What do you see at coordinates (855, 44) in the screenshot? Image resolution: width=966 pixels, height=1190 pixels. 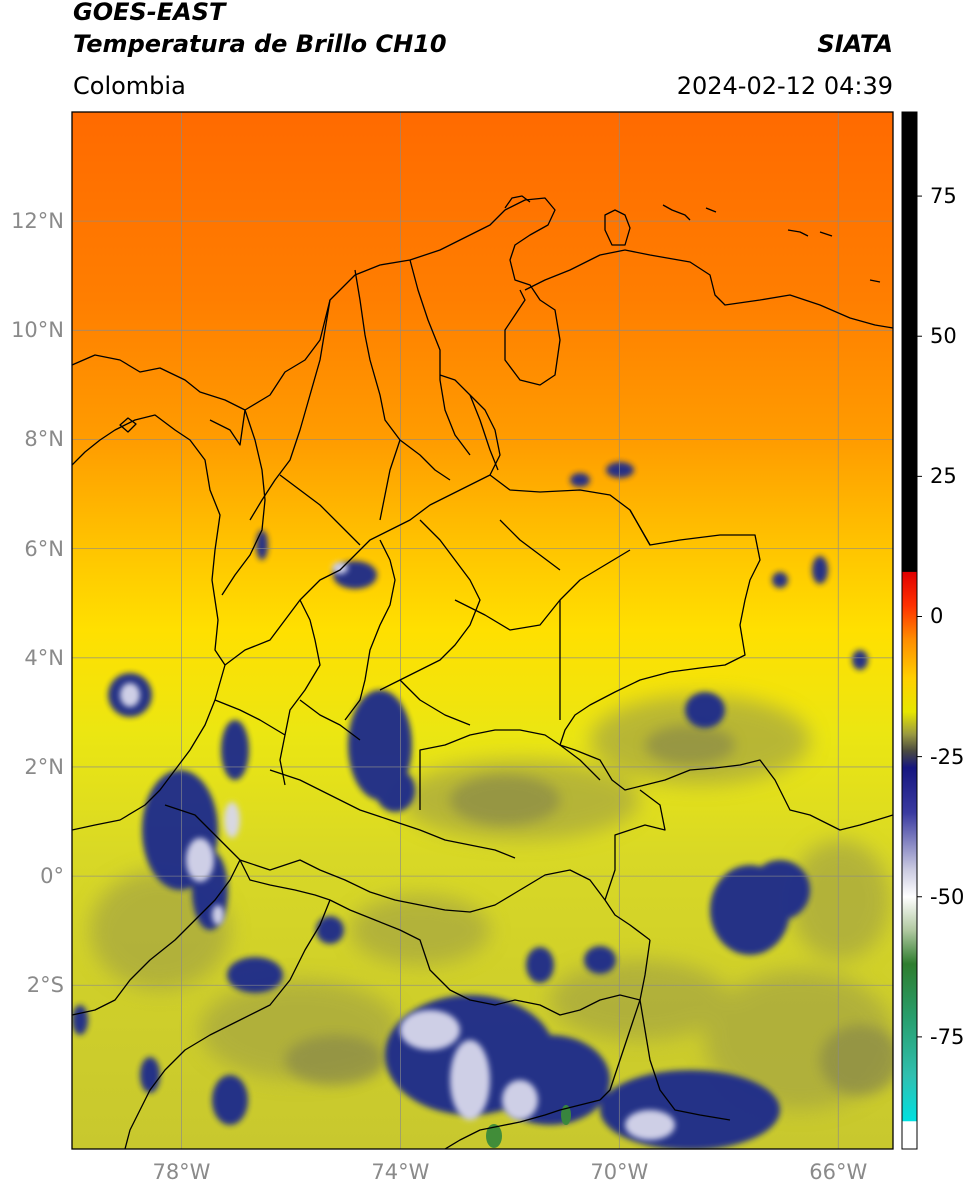 I see `agency-label: SIATA` at bounding box center [855, 44].